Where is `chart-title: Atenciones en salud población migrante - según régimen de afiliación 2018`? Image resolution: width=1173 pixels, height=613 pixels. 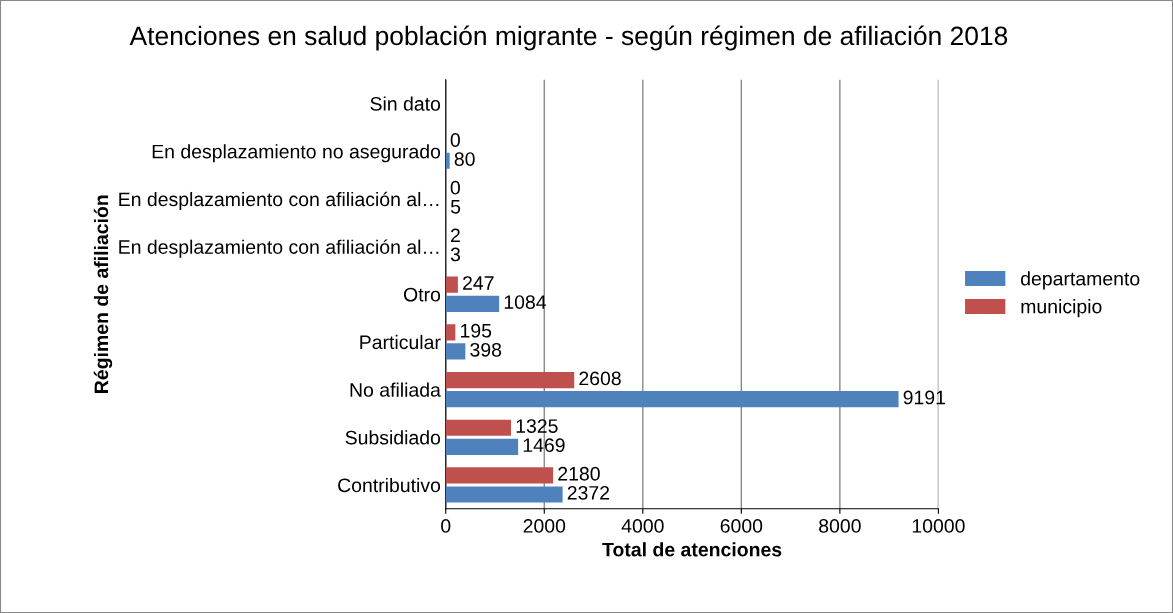
chart-title: Atenciones en salud población migrante - según régimen de afiliación 2018 is located at coordinates (568, 38).